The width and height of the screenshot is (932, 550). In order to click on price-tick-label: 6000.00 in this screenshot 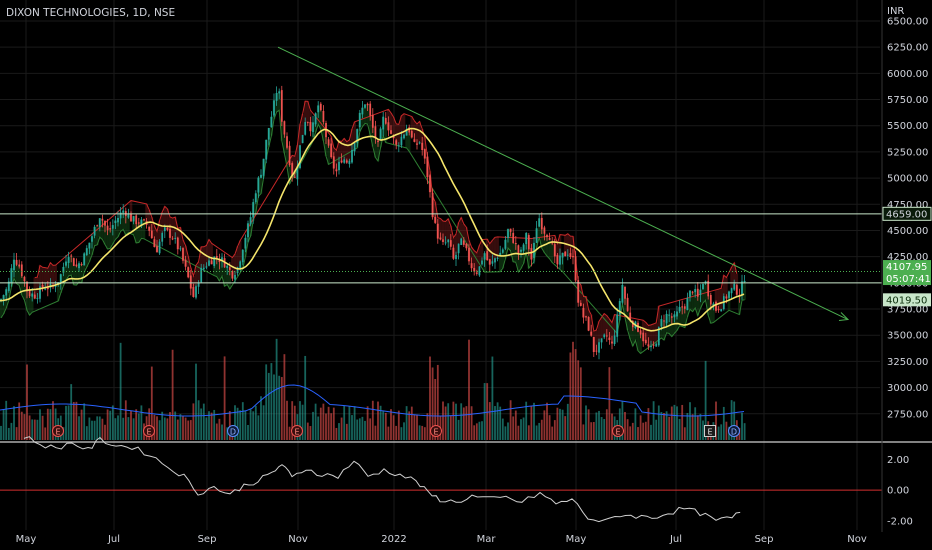, I will do `click(907, 74)`.